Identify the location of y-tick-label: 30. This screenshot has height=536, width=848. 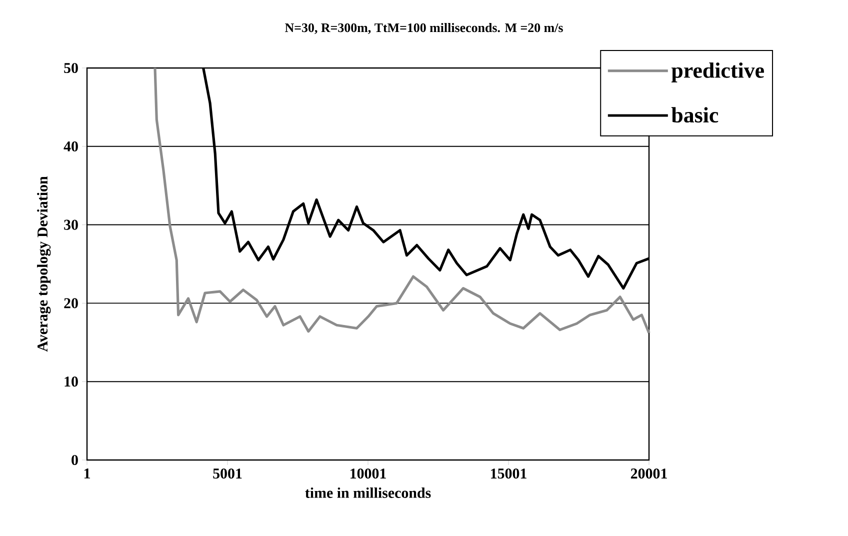
(71, 225).